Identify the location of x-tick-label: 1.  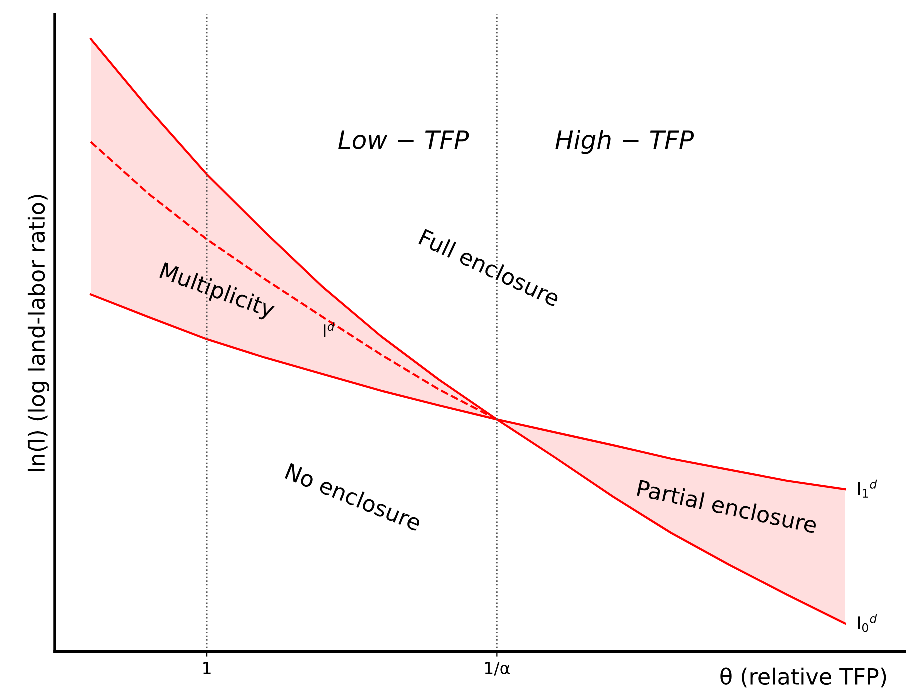
(207, 668).